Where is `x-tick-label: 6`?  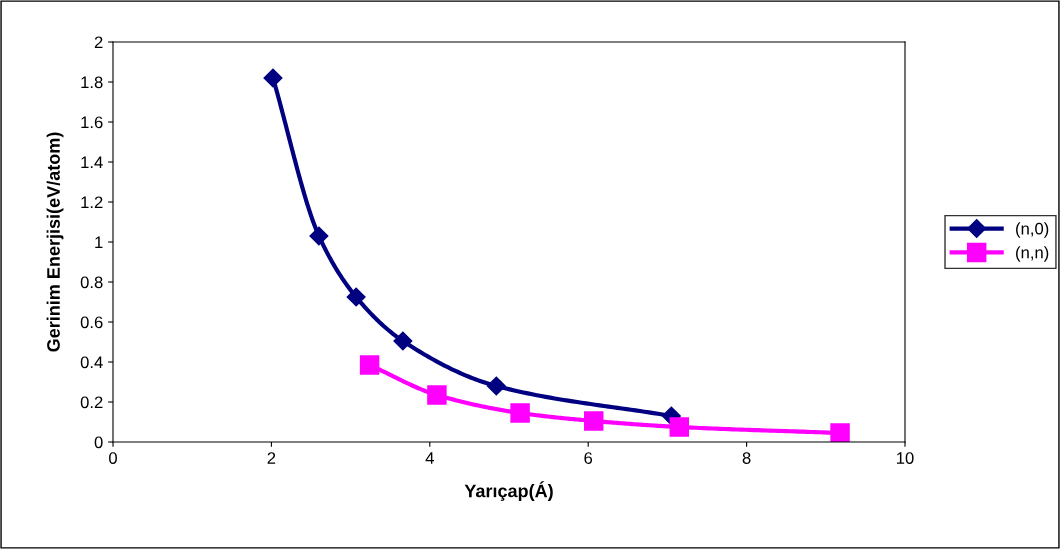 x-tick-label: 6 is located at coordinates (588, 458).